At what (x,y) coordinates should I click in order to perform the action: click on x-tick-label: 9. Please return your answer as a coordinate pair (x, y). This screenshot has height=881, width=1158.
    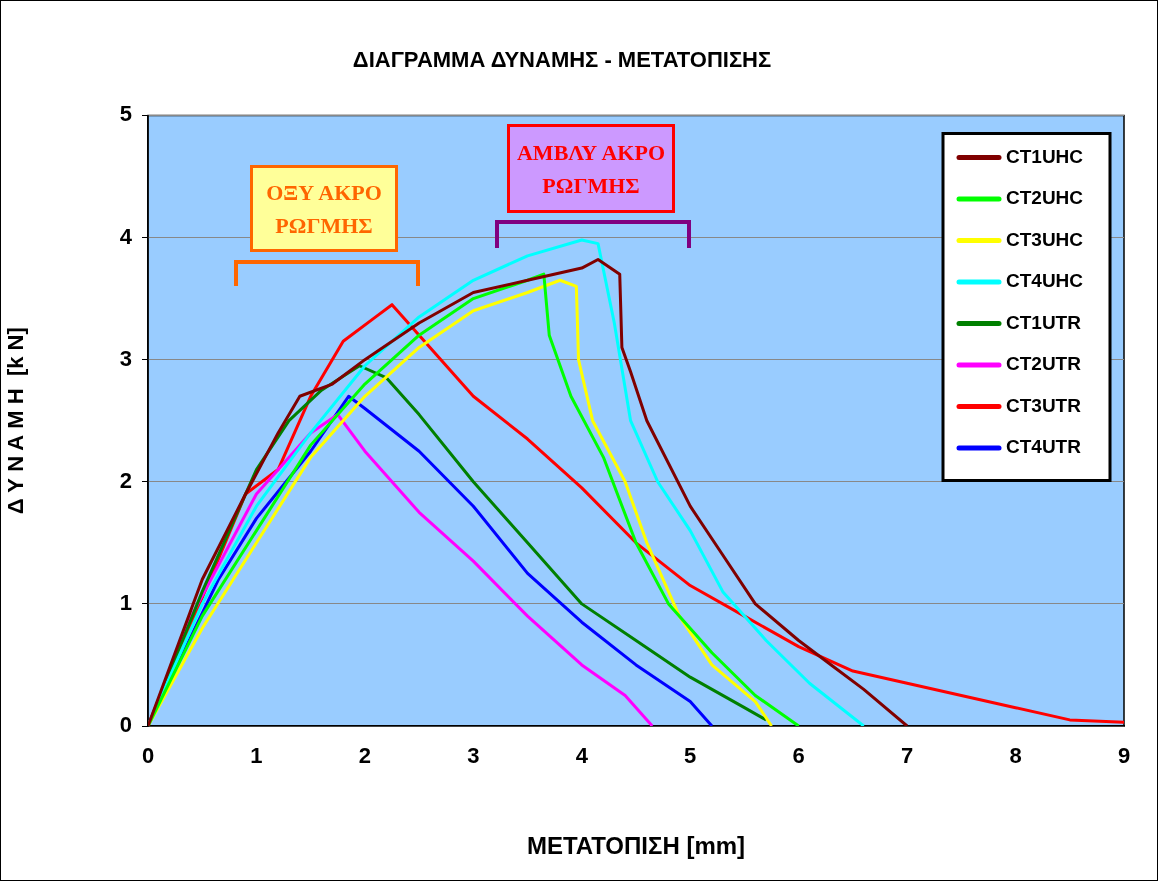
    Looking at the image, I should click on (1124, 756).